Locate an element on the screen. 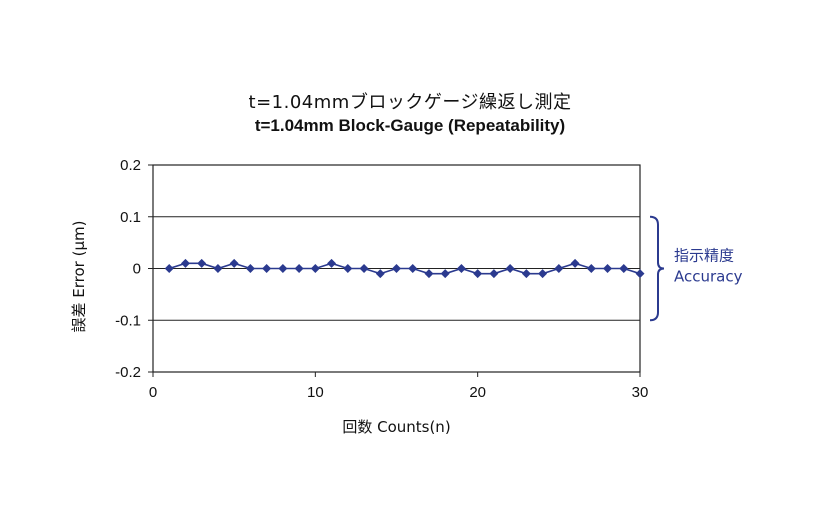 The image size is (820, 520). y-axis-ticks: 0.2 0.1 0 -0.1 -0.2 is located at coordinates (134, 269).